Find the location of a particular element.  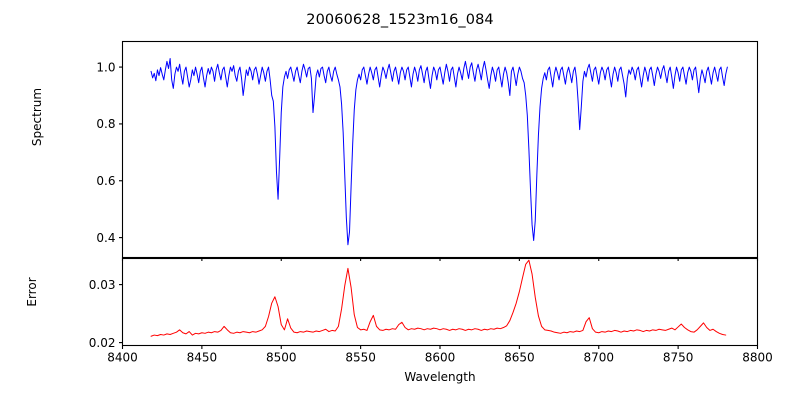

ytick-label-0.8: 0.8 is located at coordinates (105, 124).